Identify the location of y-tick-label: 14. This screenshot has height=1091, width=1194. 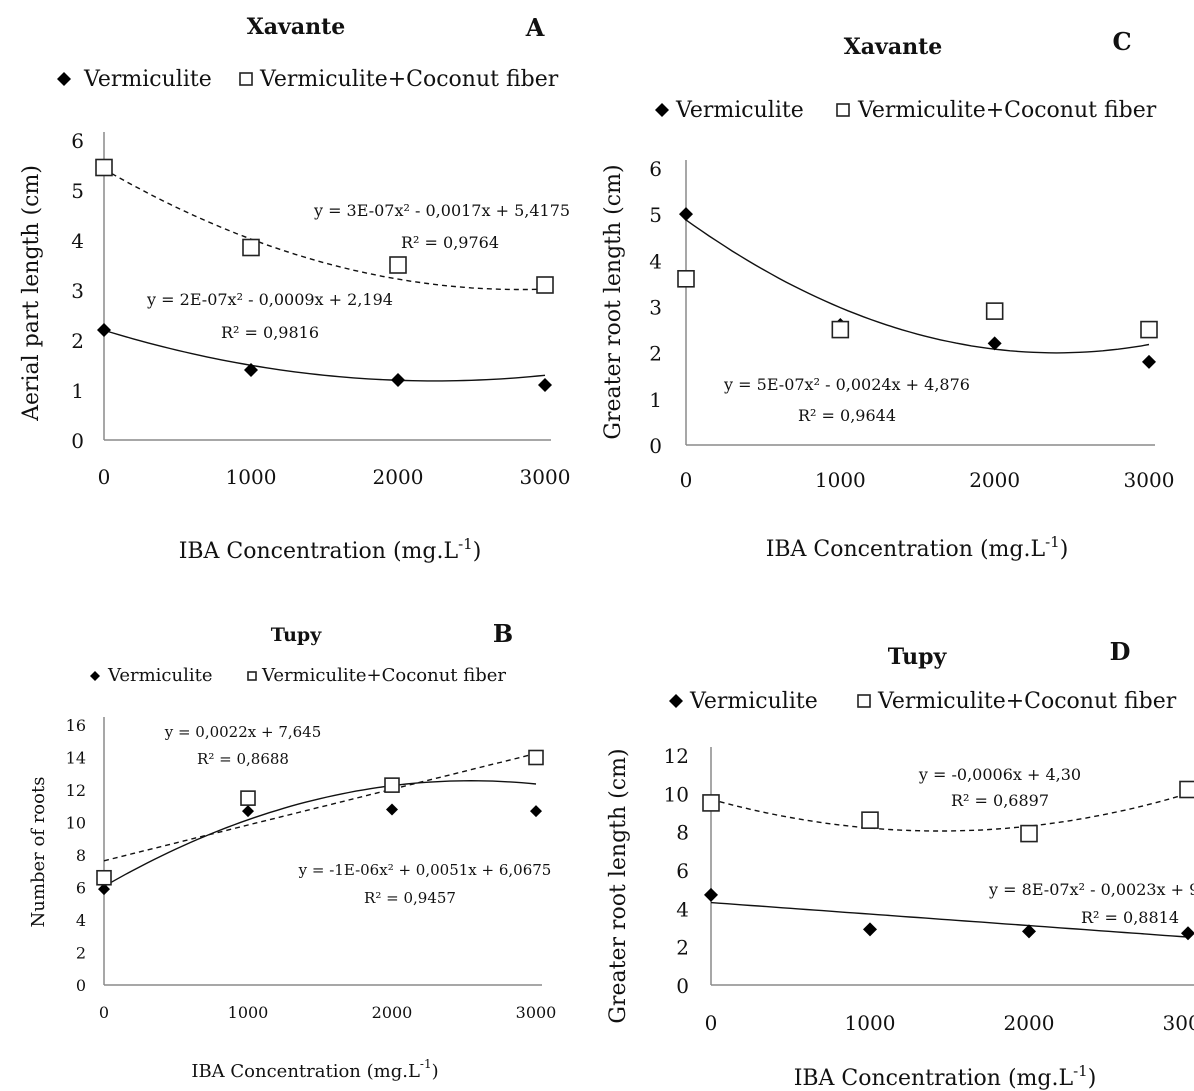
(76, 758).